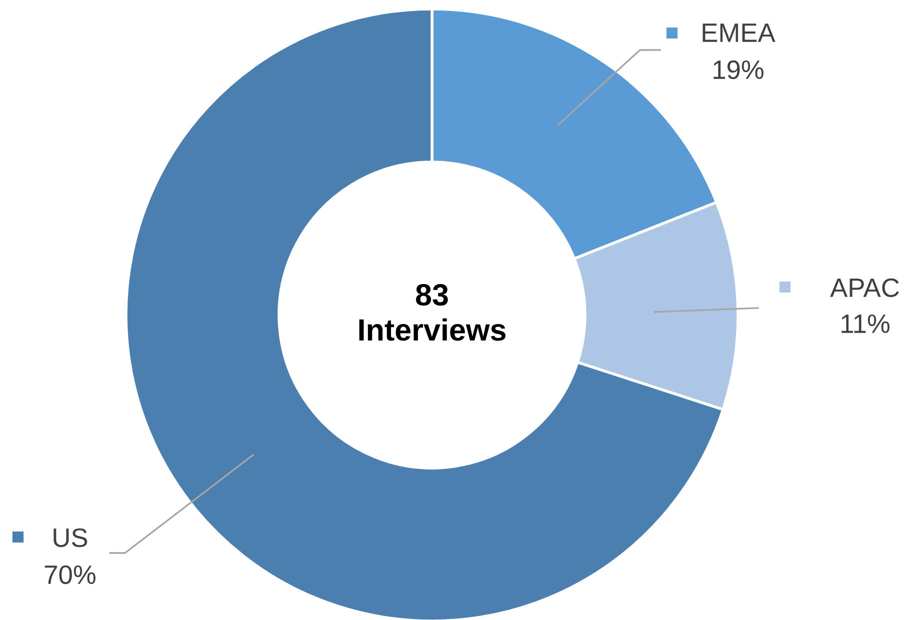 This screenshot has height=620, width=909. I want to click on legend-label: US, so click(71, 538).